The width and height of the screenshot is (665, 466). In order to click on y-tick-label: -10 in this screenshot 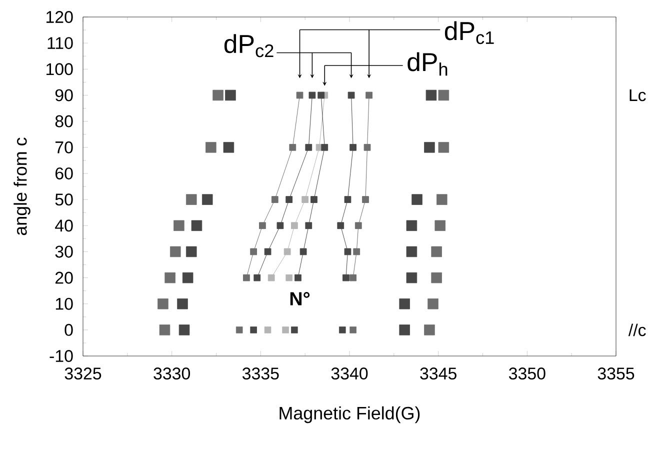, I will do `click(61, 356)`.